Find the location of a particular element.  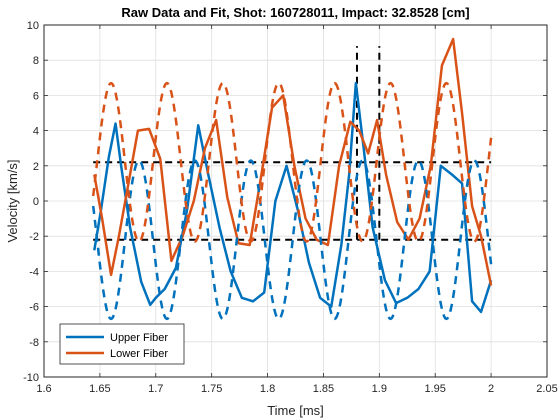

y-axis-label: Velocity [km/s] is located at coordinates (12, 200).